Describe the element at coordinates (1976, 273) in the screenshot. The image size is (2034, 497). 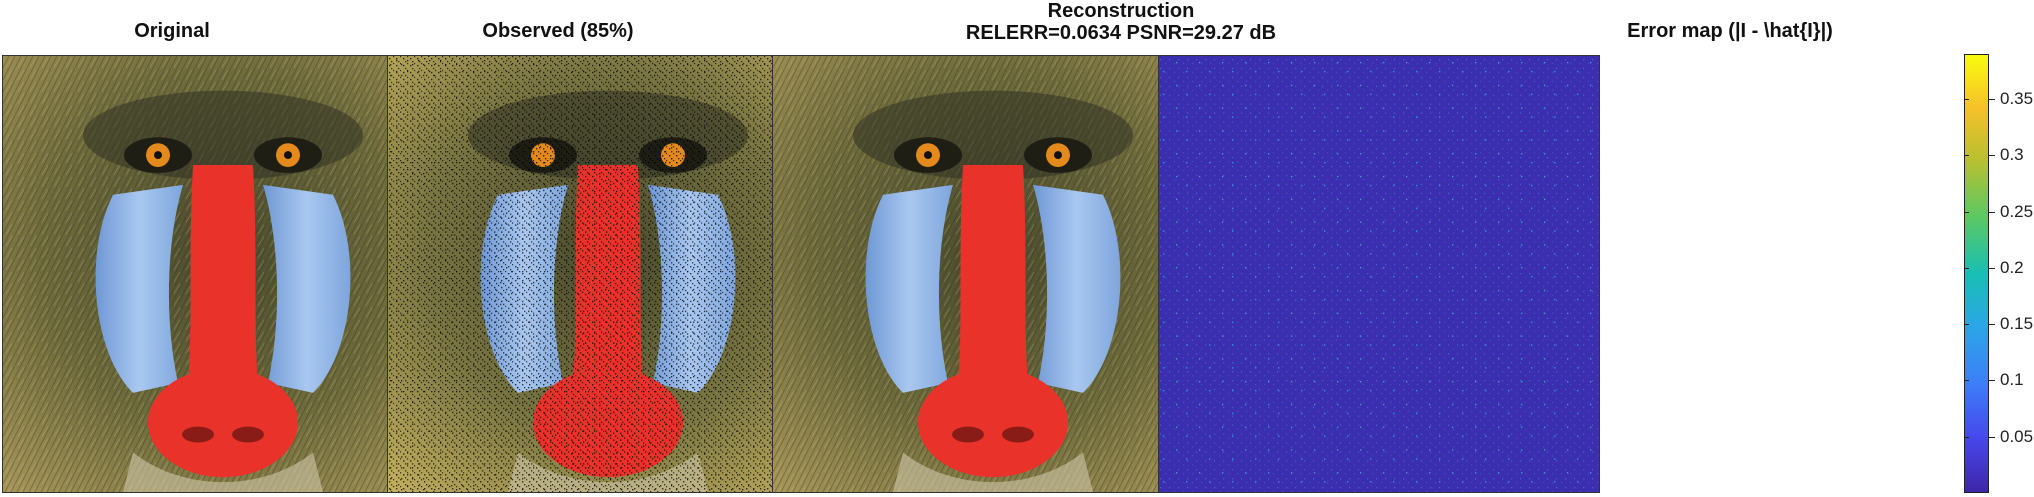
I see `colorbar` at that location.